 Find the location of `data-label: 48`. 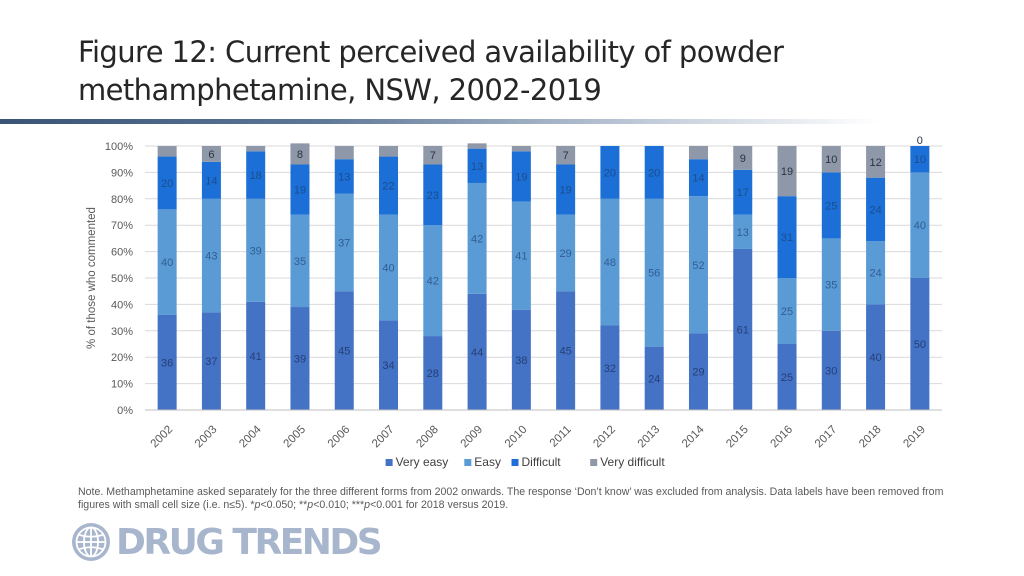

data-label: 48 is located at coordinates (610, 263).